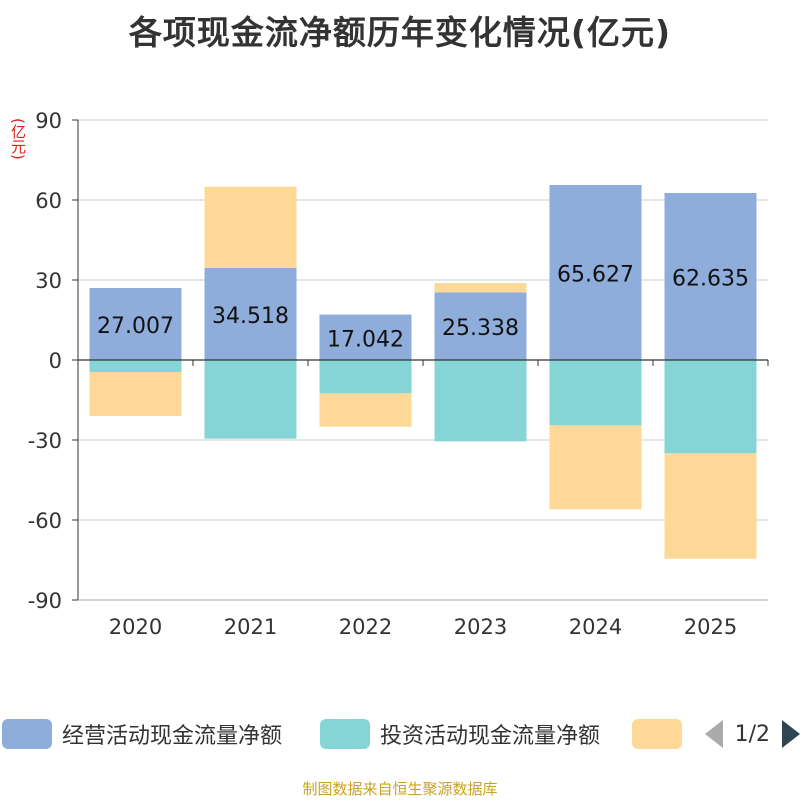 The height and width of the screenshot is (800, 800). I want to click on legend-label-investing: 投资活动现金流量净额, so click(490, 736).